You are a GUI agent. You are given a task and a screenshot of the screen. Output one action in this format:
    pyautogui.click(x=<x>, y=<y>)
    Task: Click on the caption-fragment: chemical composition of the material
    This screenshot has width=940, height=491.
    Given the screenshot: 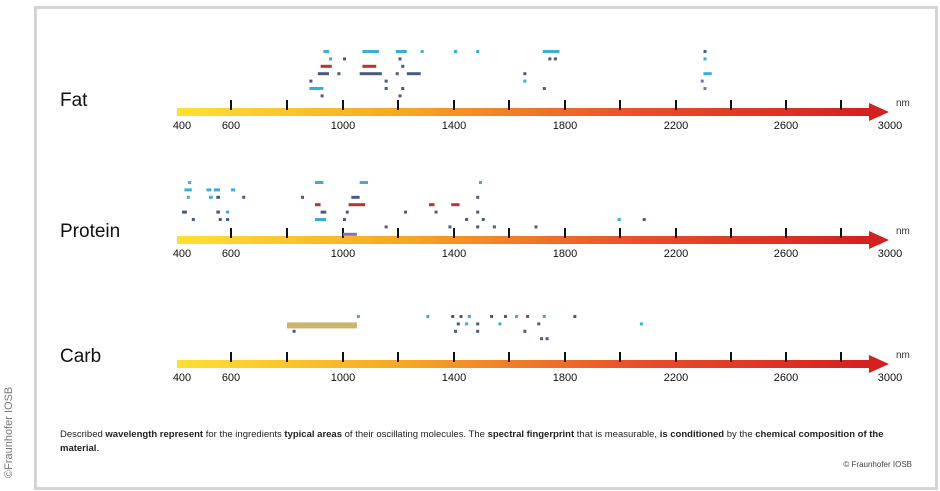 What is the action you would take?
    pyautogui.click(x=472, y=441)
    